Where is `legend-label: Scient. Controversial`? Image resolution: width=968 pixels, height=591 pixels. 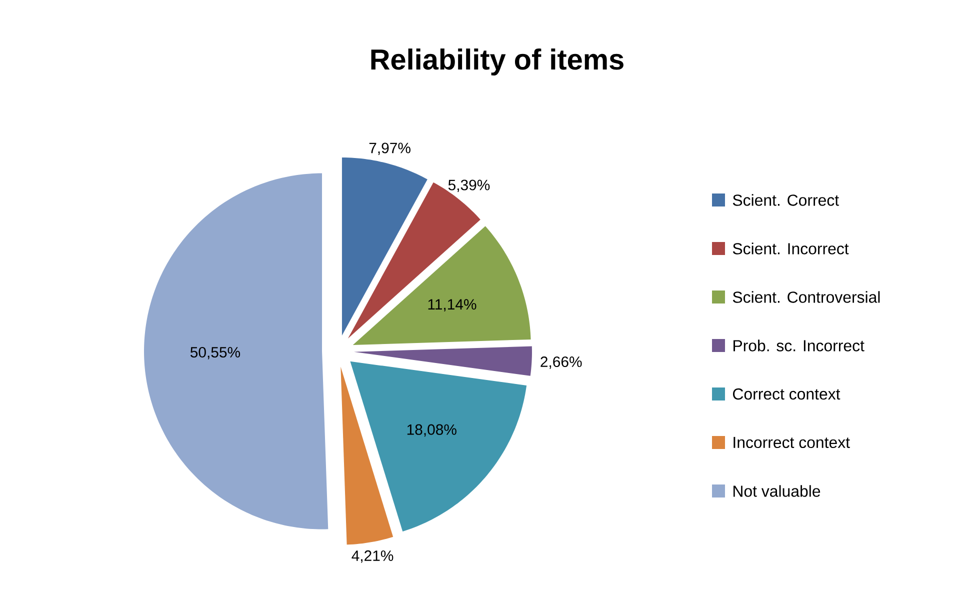
legend-label: Scient. Controversial is located at coordinates (806, 297).